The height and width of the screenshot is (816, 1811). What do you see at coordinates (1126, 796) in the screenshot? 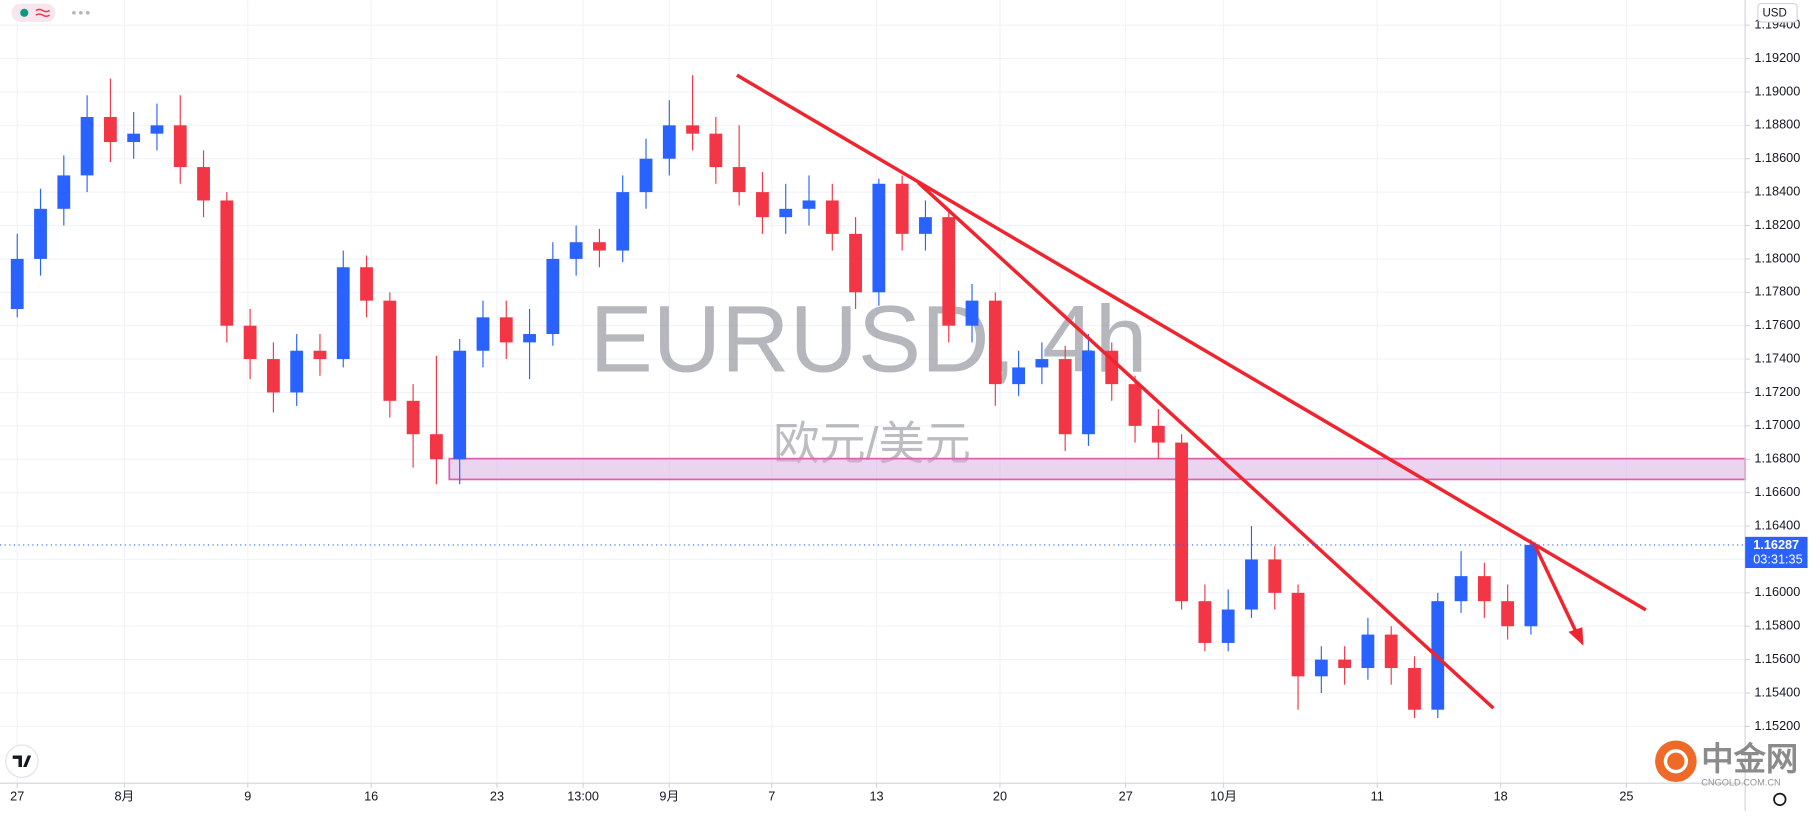
I see `x-tick-label: 27` at bounding box center [1126, 796].